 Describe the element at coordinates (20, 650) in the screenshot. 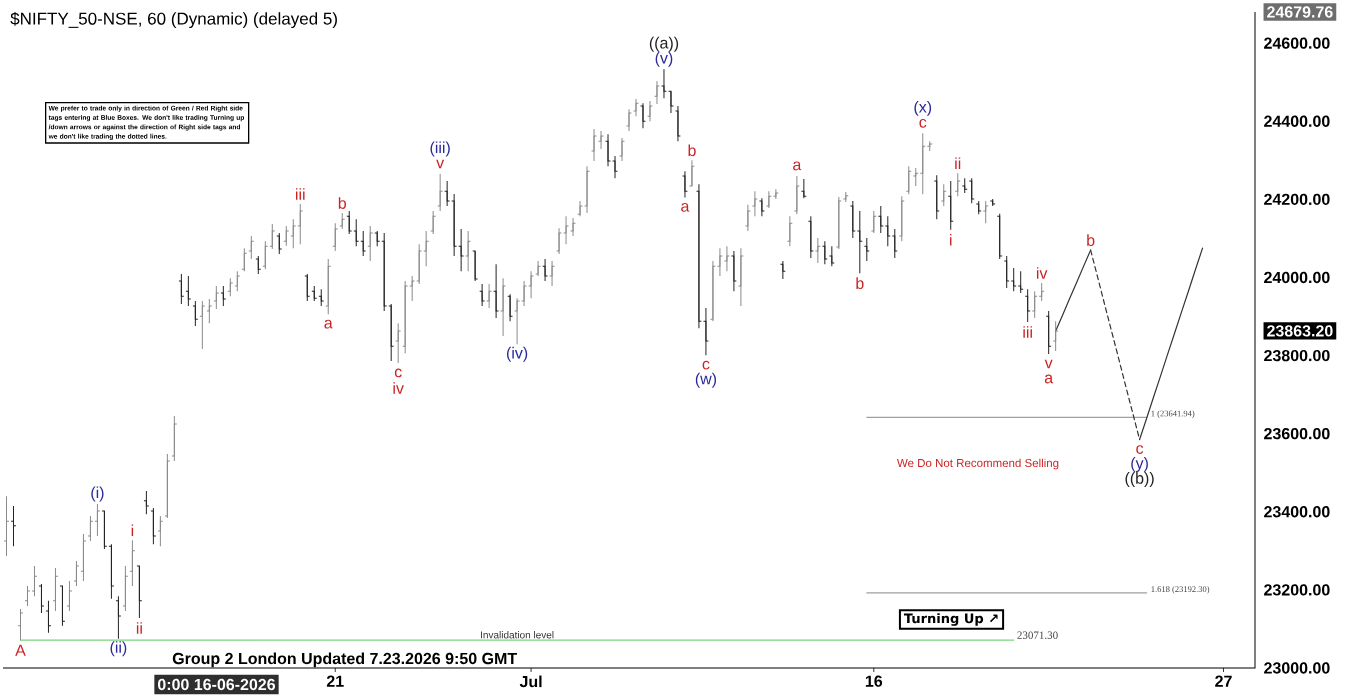

I see `annotation: A` at that location.